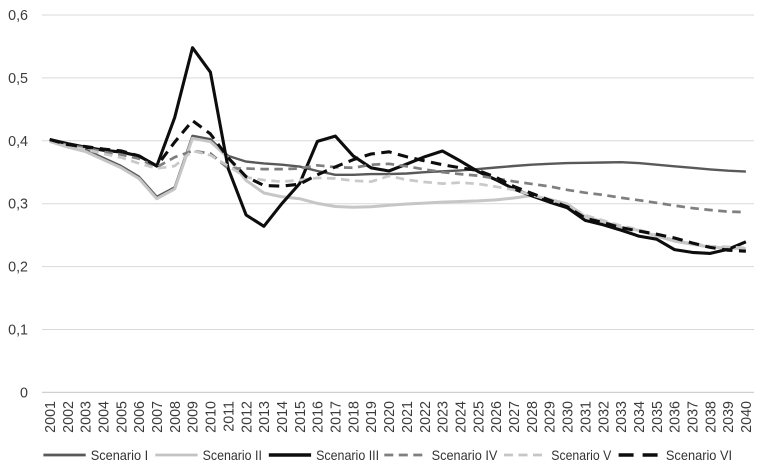 The image size is (768, 474). I want to click on svg-text: 2020, so click(390, 417).